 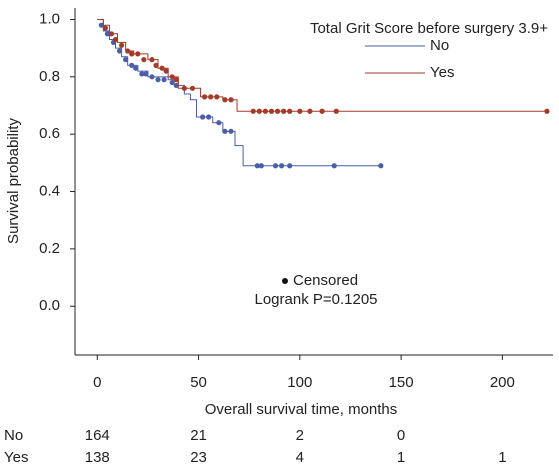 What do you see at coordinates (198, 435) in the screenshot?
I see `risk-count: 21` at bounding box center [198, 435].